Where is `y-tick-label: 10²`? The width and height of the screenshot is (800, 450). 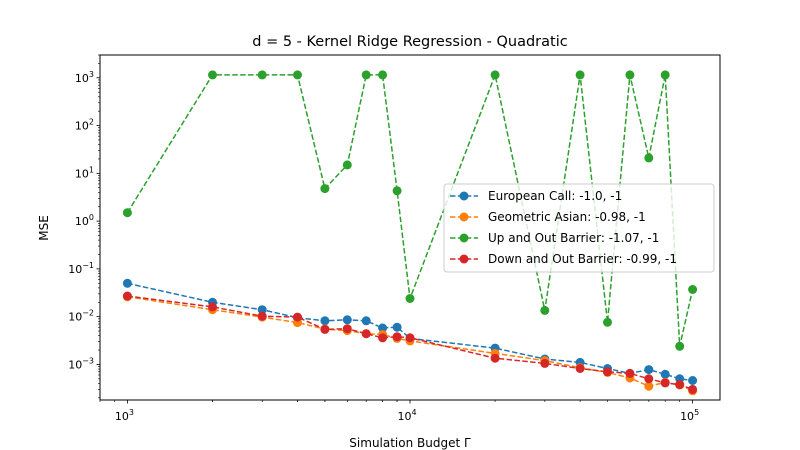 y-tick-label: 10² is located at coordinates (84, 125).